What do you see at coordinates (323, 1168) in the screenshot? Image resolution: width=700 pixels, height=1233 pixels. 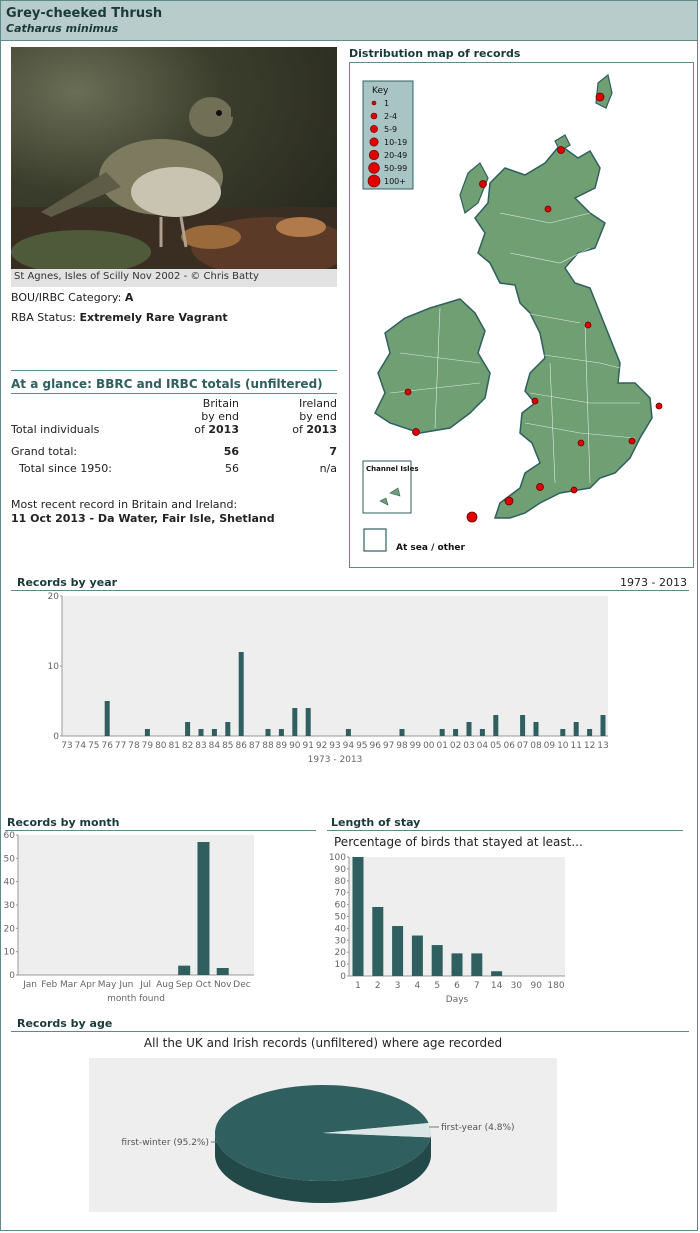 I see `pie-side` at bounding box center [323, 1168].